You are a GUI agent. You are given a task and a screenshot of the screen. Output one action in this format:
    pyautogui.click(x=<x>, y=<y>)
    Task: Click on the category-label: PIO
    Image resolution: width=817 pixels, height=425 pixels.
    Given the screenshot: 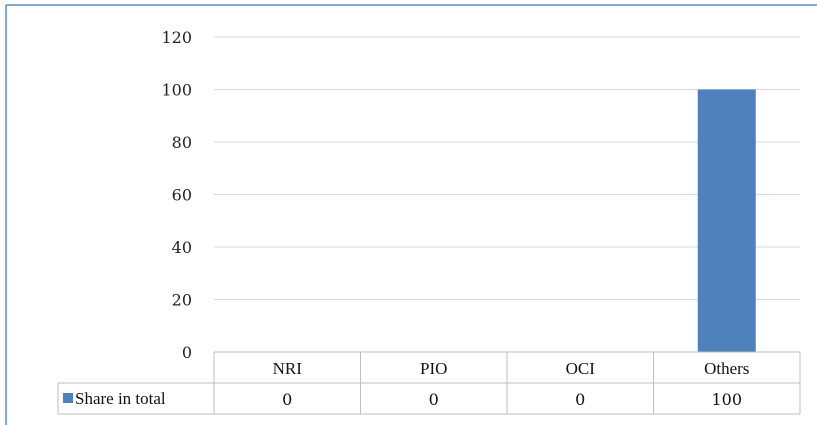 What is the action you would take?
    pyautogui.click(x=433, y=368)
    